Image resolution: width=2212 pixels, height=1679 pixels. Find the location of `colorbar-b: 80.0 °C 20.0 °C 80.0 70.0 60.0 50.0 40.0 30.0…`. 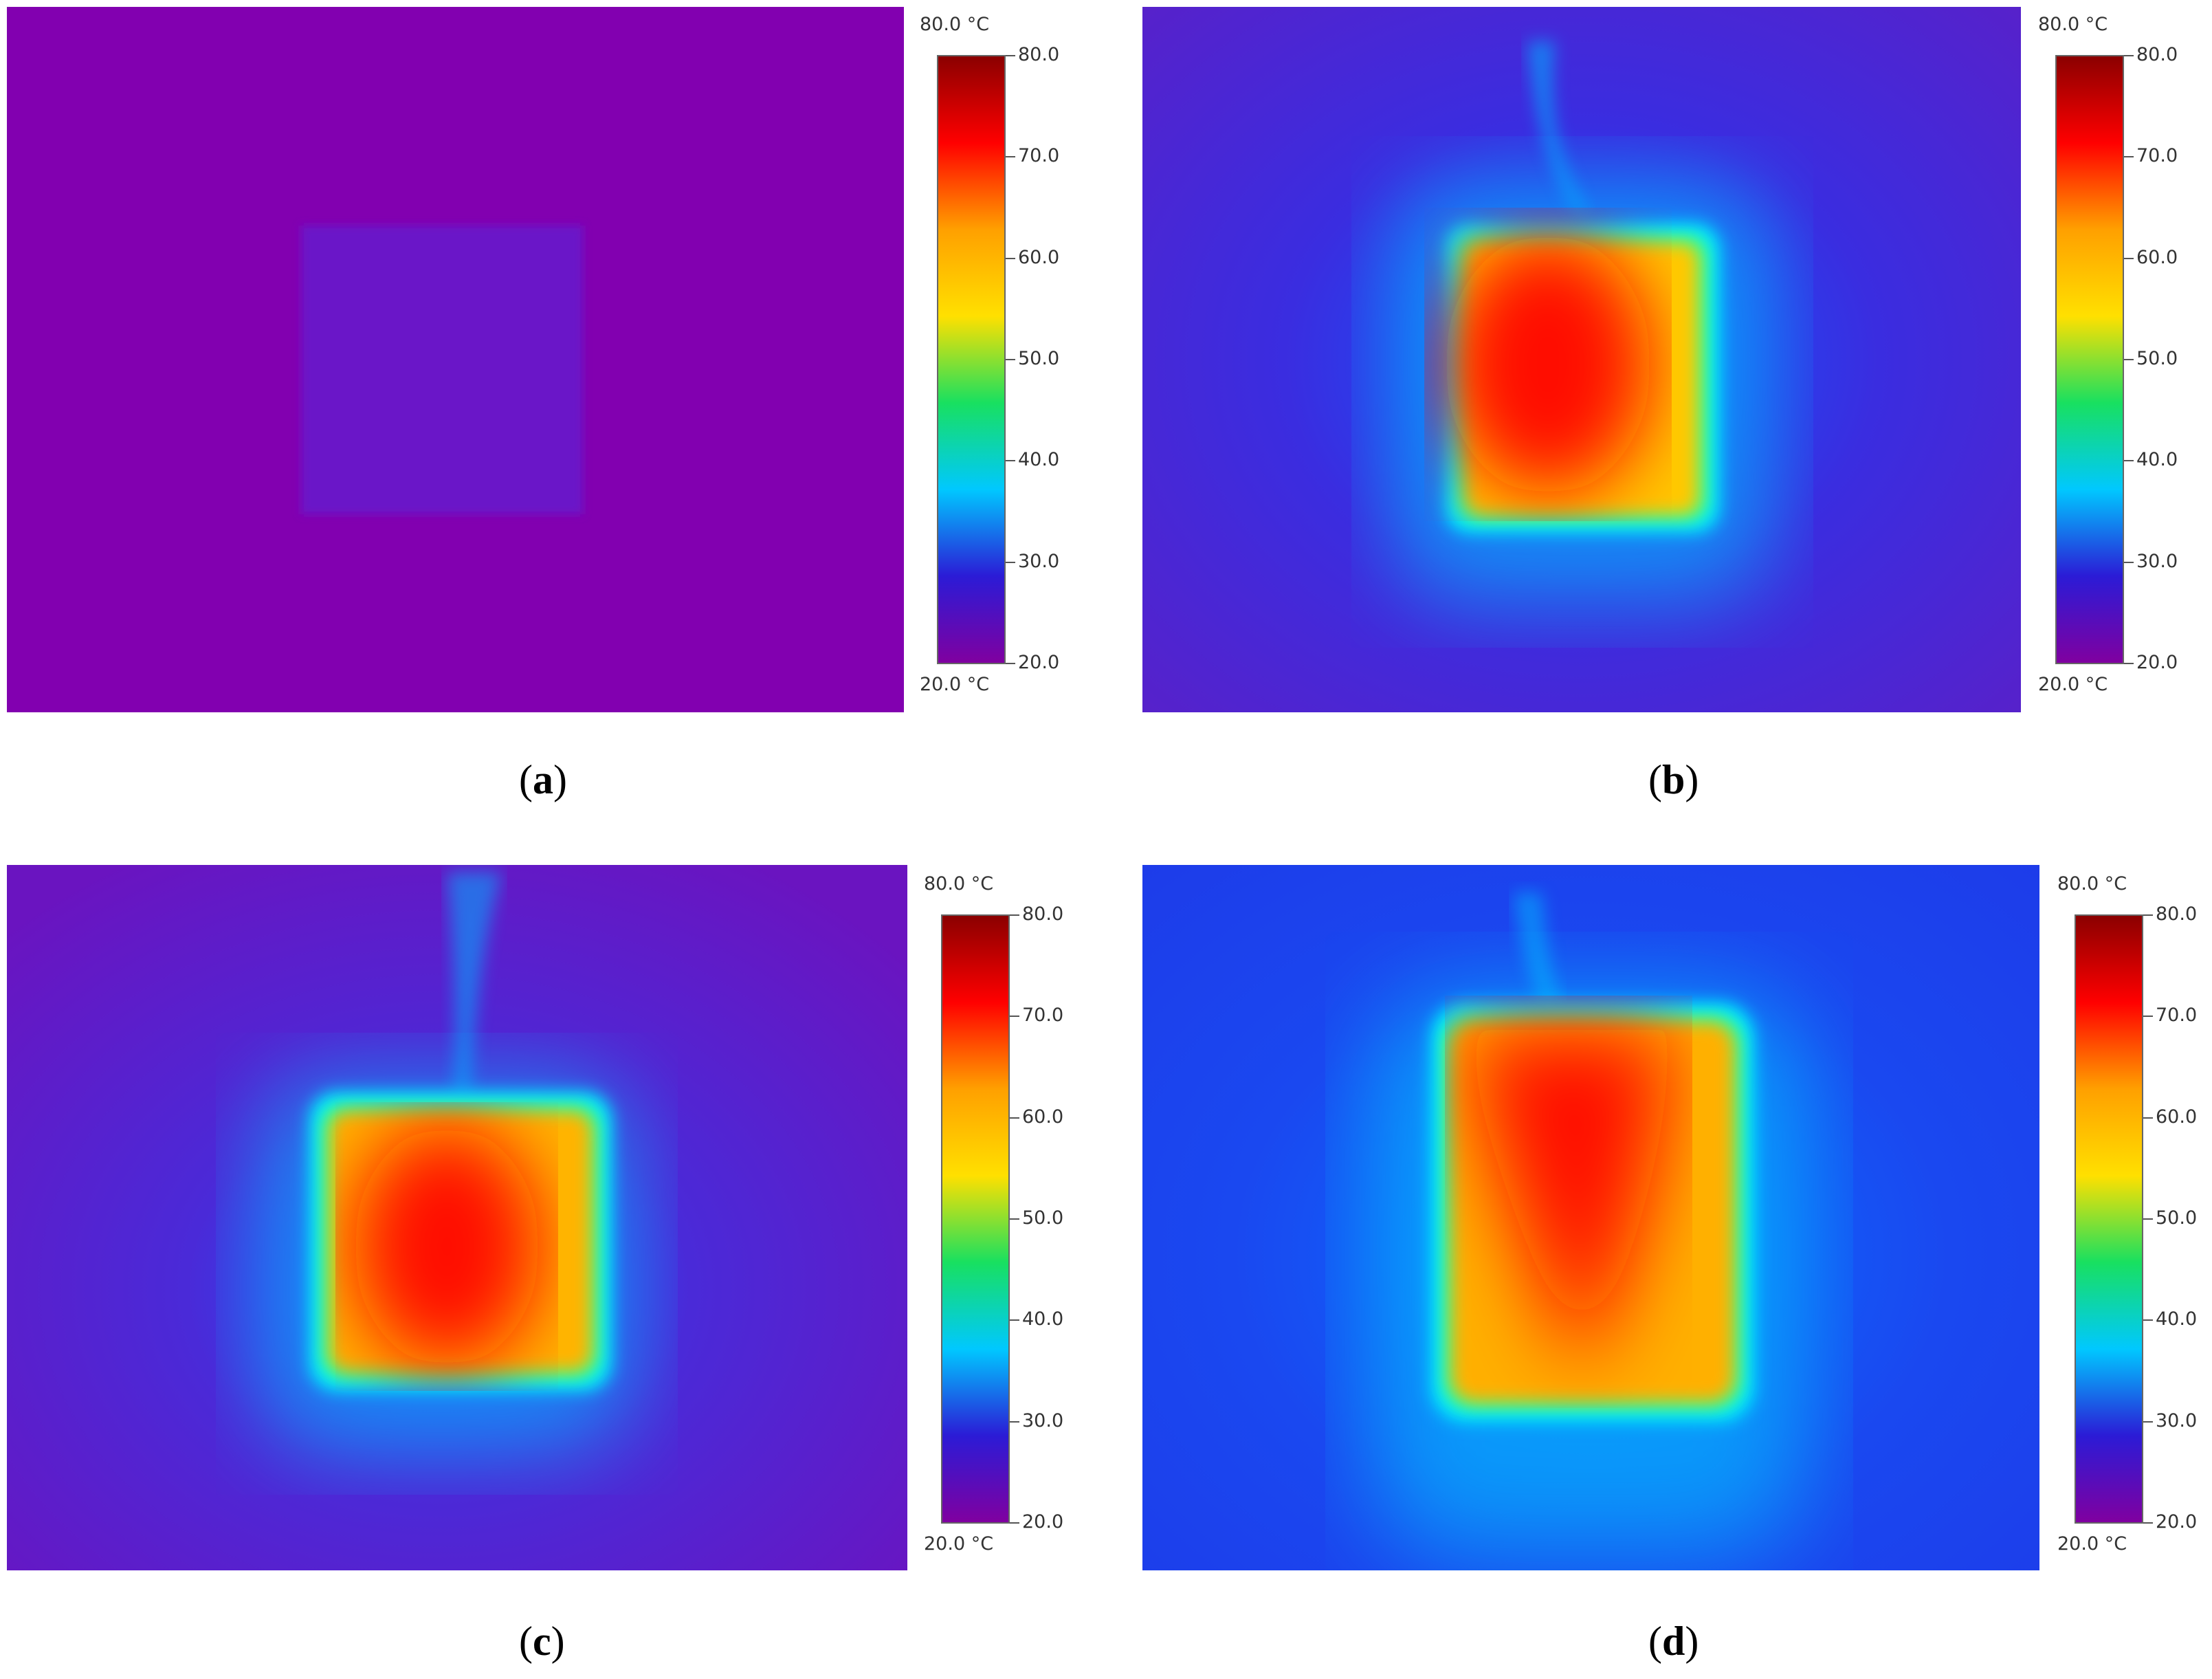

colorbar-b: 80.0 °C 20.0 °C 80.0 70.0 60.0 50.0 40.0 30.0… is located at coordinates (2108, 355).